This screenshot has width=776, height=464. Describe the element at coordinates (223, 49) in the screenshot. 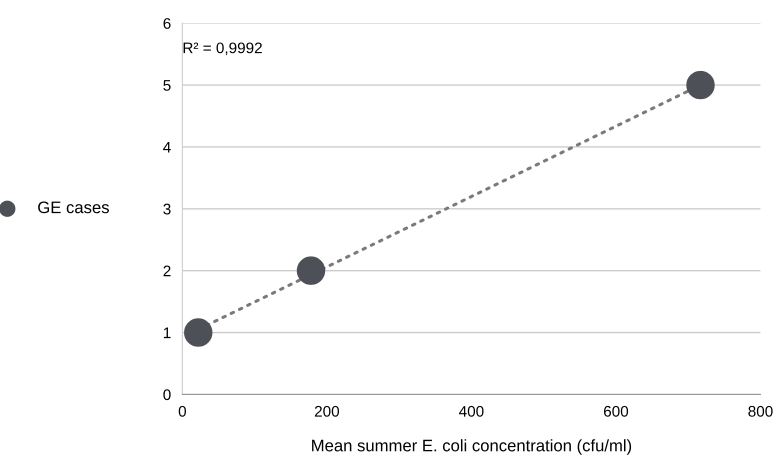

I see `annotation: R² = 0,9992` at that location.